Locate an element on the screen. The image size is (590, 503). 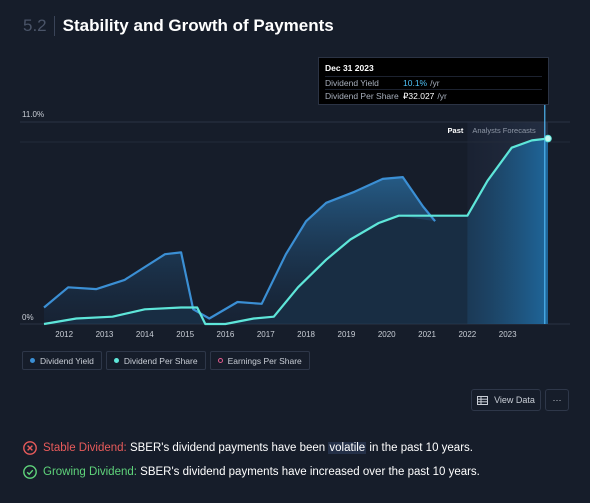
x-tick-label: 2018 is located at coordinates (306, 334).